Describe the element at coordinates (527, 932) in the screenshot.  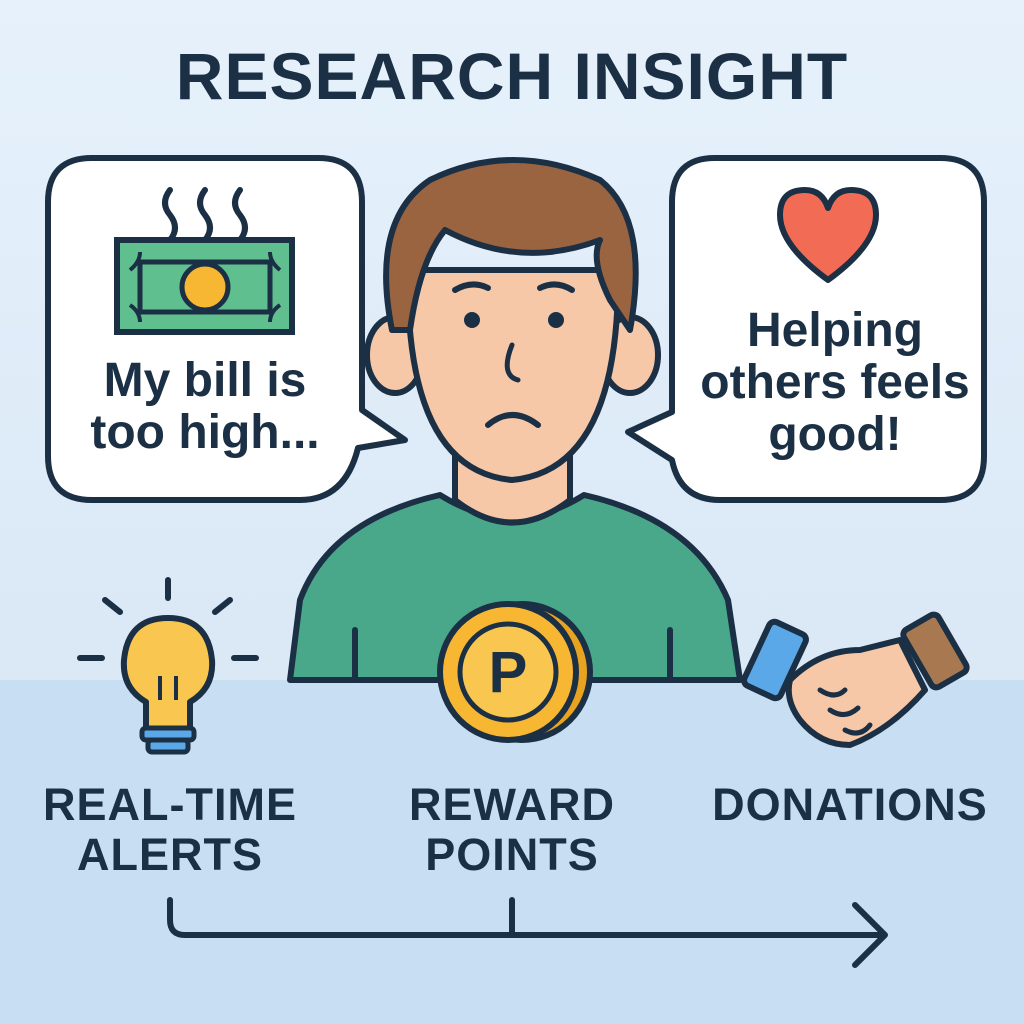
I see `timeline-arrow` at that location.